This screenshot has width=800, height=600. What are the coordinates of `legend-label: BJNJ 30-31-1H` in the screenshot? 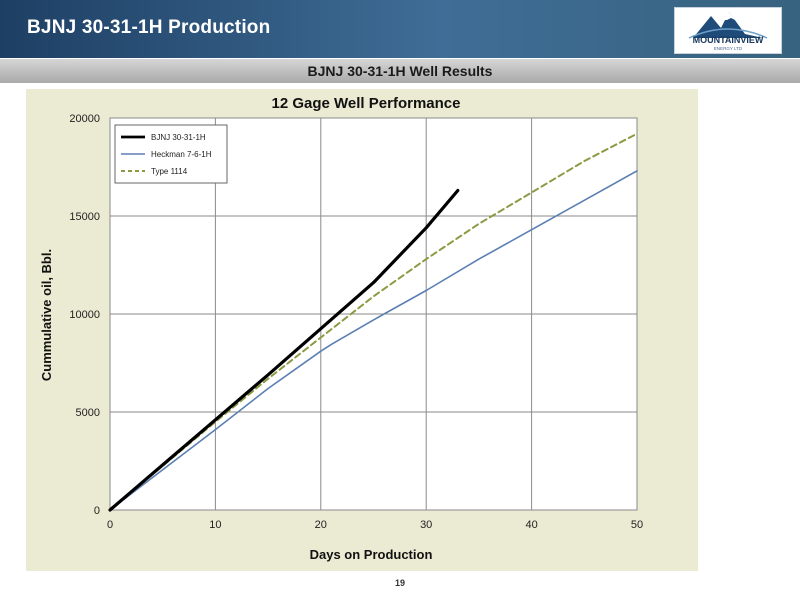 It's located at (178, 137).